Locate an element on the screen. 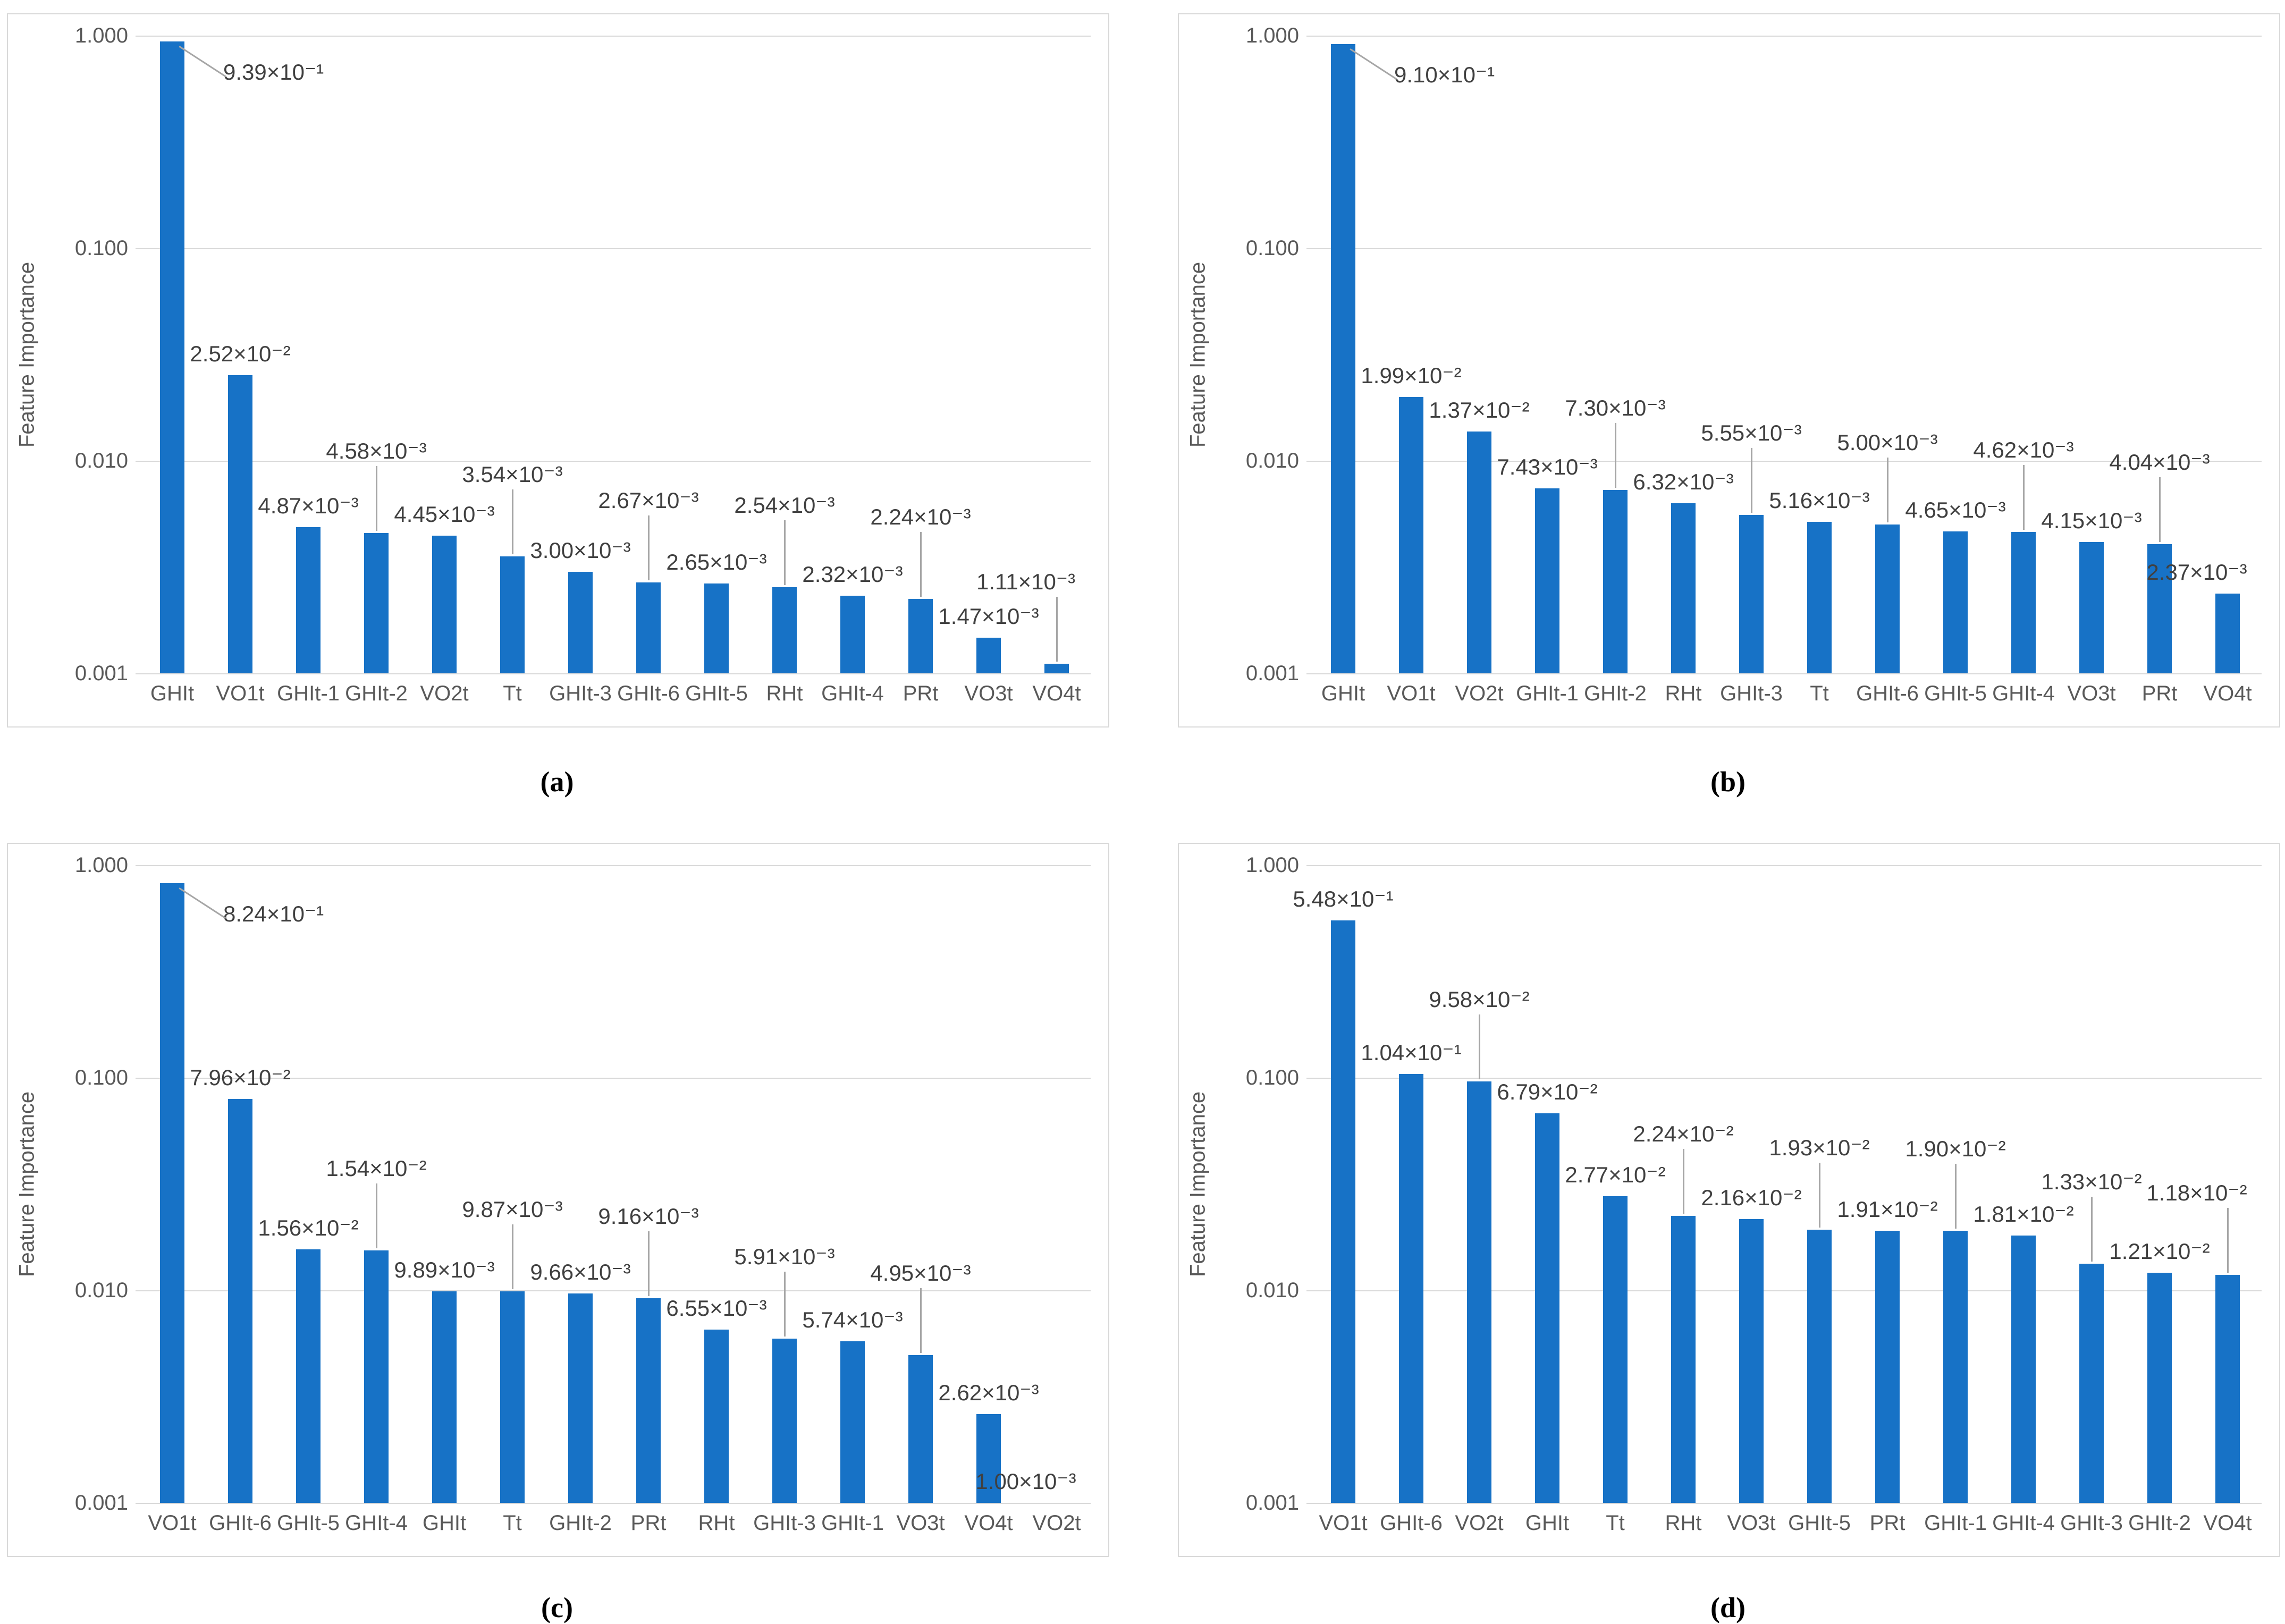 This screenshot has height=1624, width=2285. bar-value-label: 5.55×10⁻³ is located at coordinates (1751, 433).